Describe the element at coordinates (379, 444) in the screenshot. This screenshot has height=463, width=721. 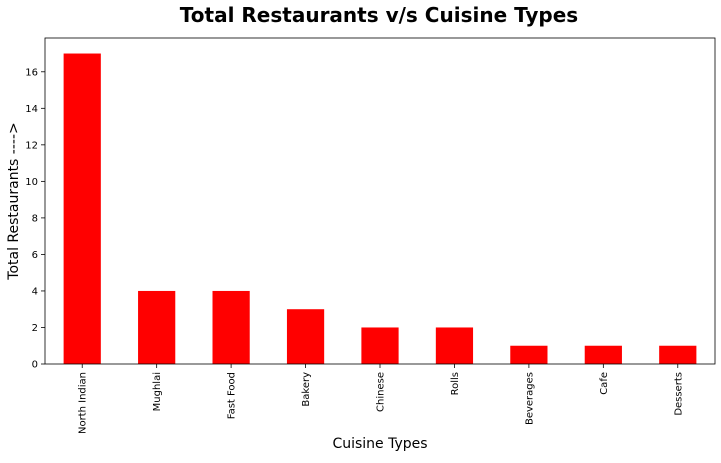
I see `x-axis-label: Cuisine Types` at that location.